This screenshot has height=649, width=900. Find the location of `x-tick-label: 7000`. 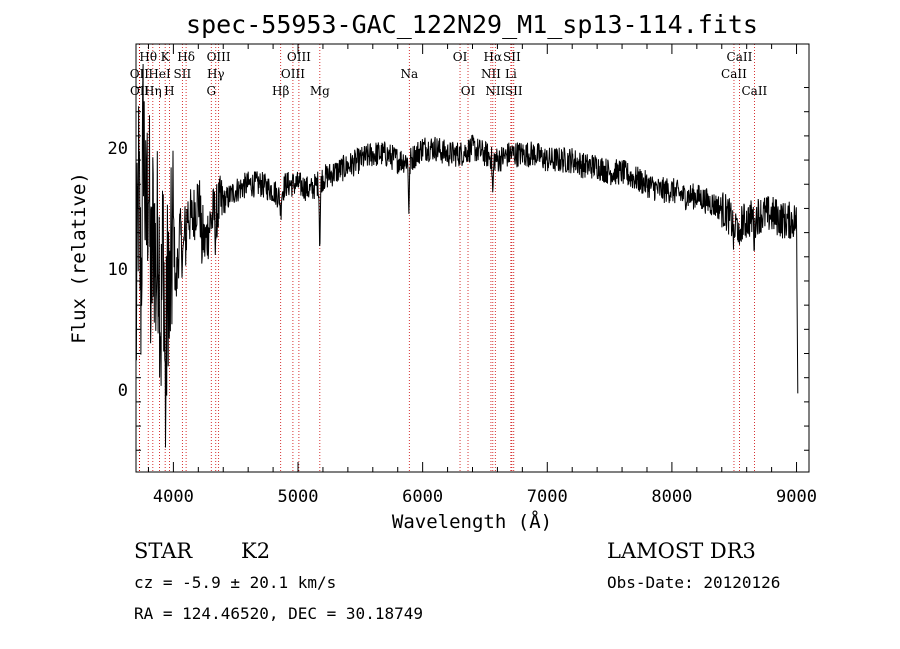

x-tick-label: 7000 is located at coordinates (547, 497).